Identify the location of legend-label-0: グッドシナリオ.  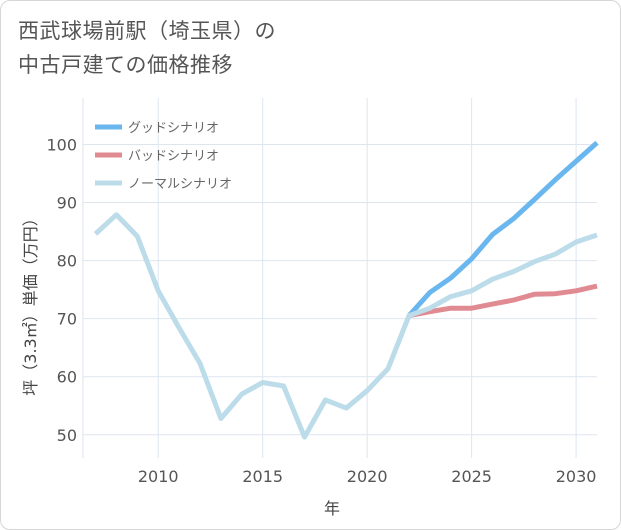
(173, 128).